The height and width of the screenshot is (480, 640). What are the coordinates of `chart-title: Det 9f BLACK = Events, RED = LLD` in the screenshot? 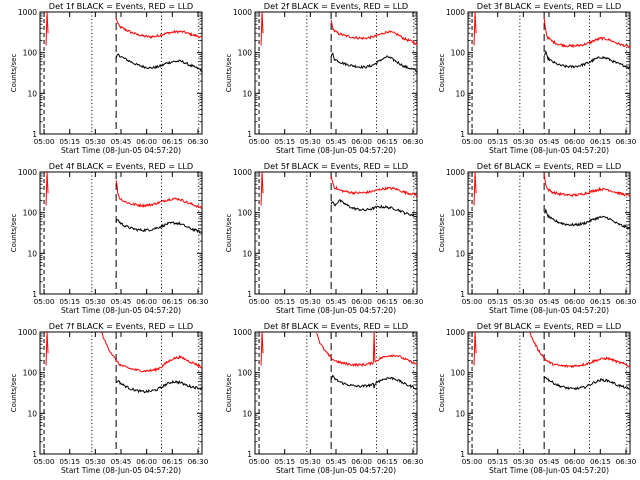 It's located at (549, 326).